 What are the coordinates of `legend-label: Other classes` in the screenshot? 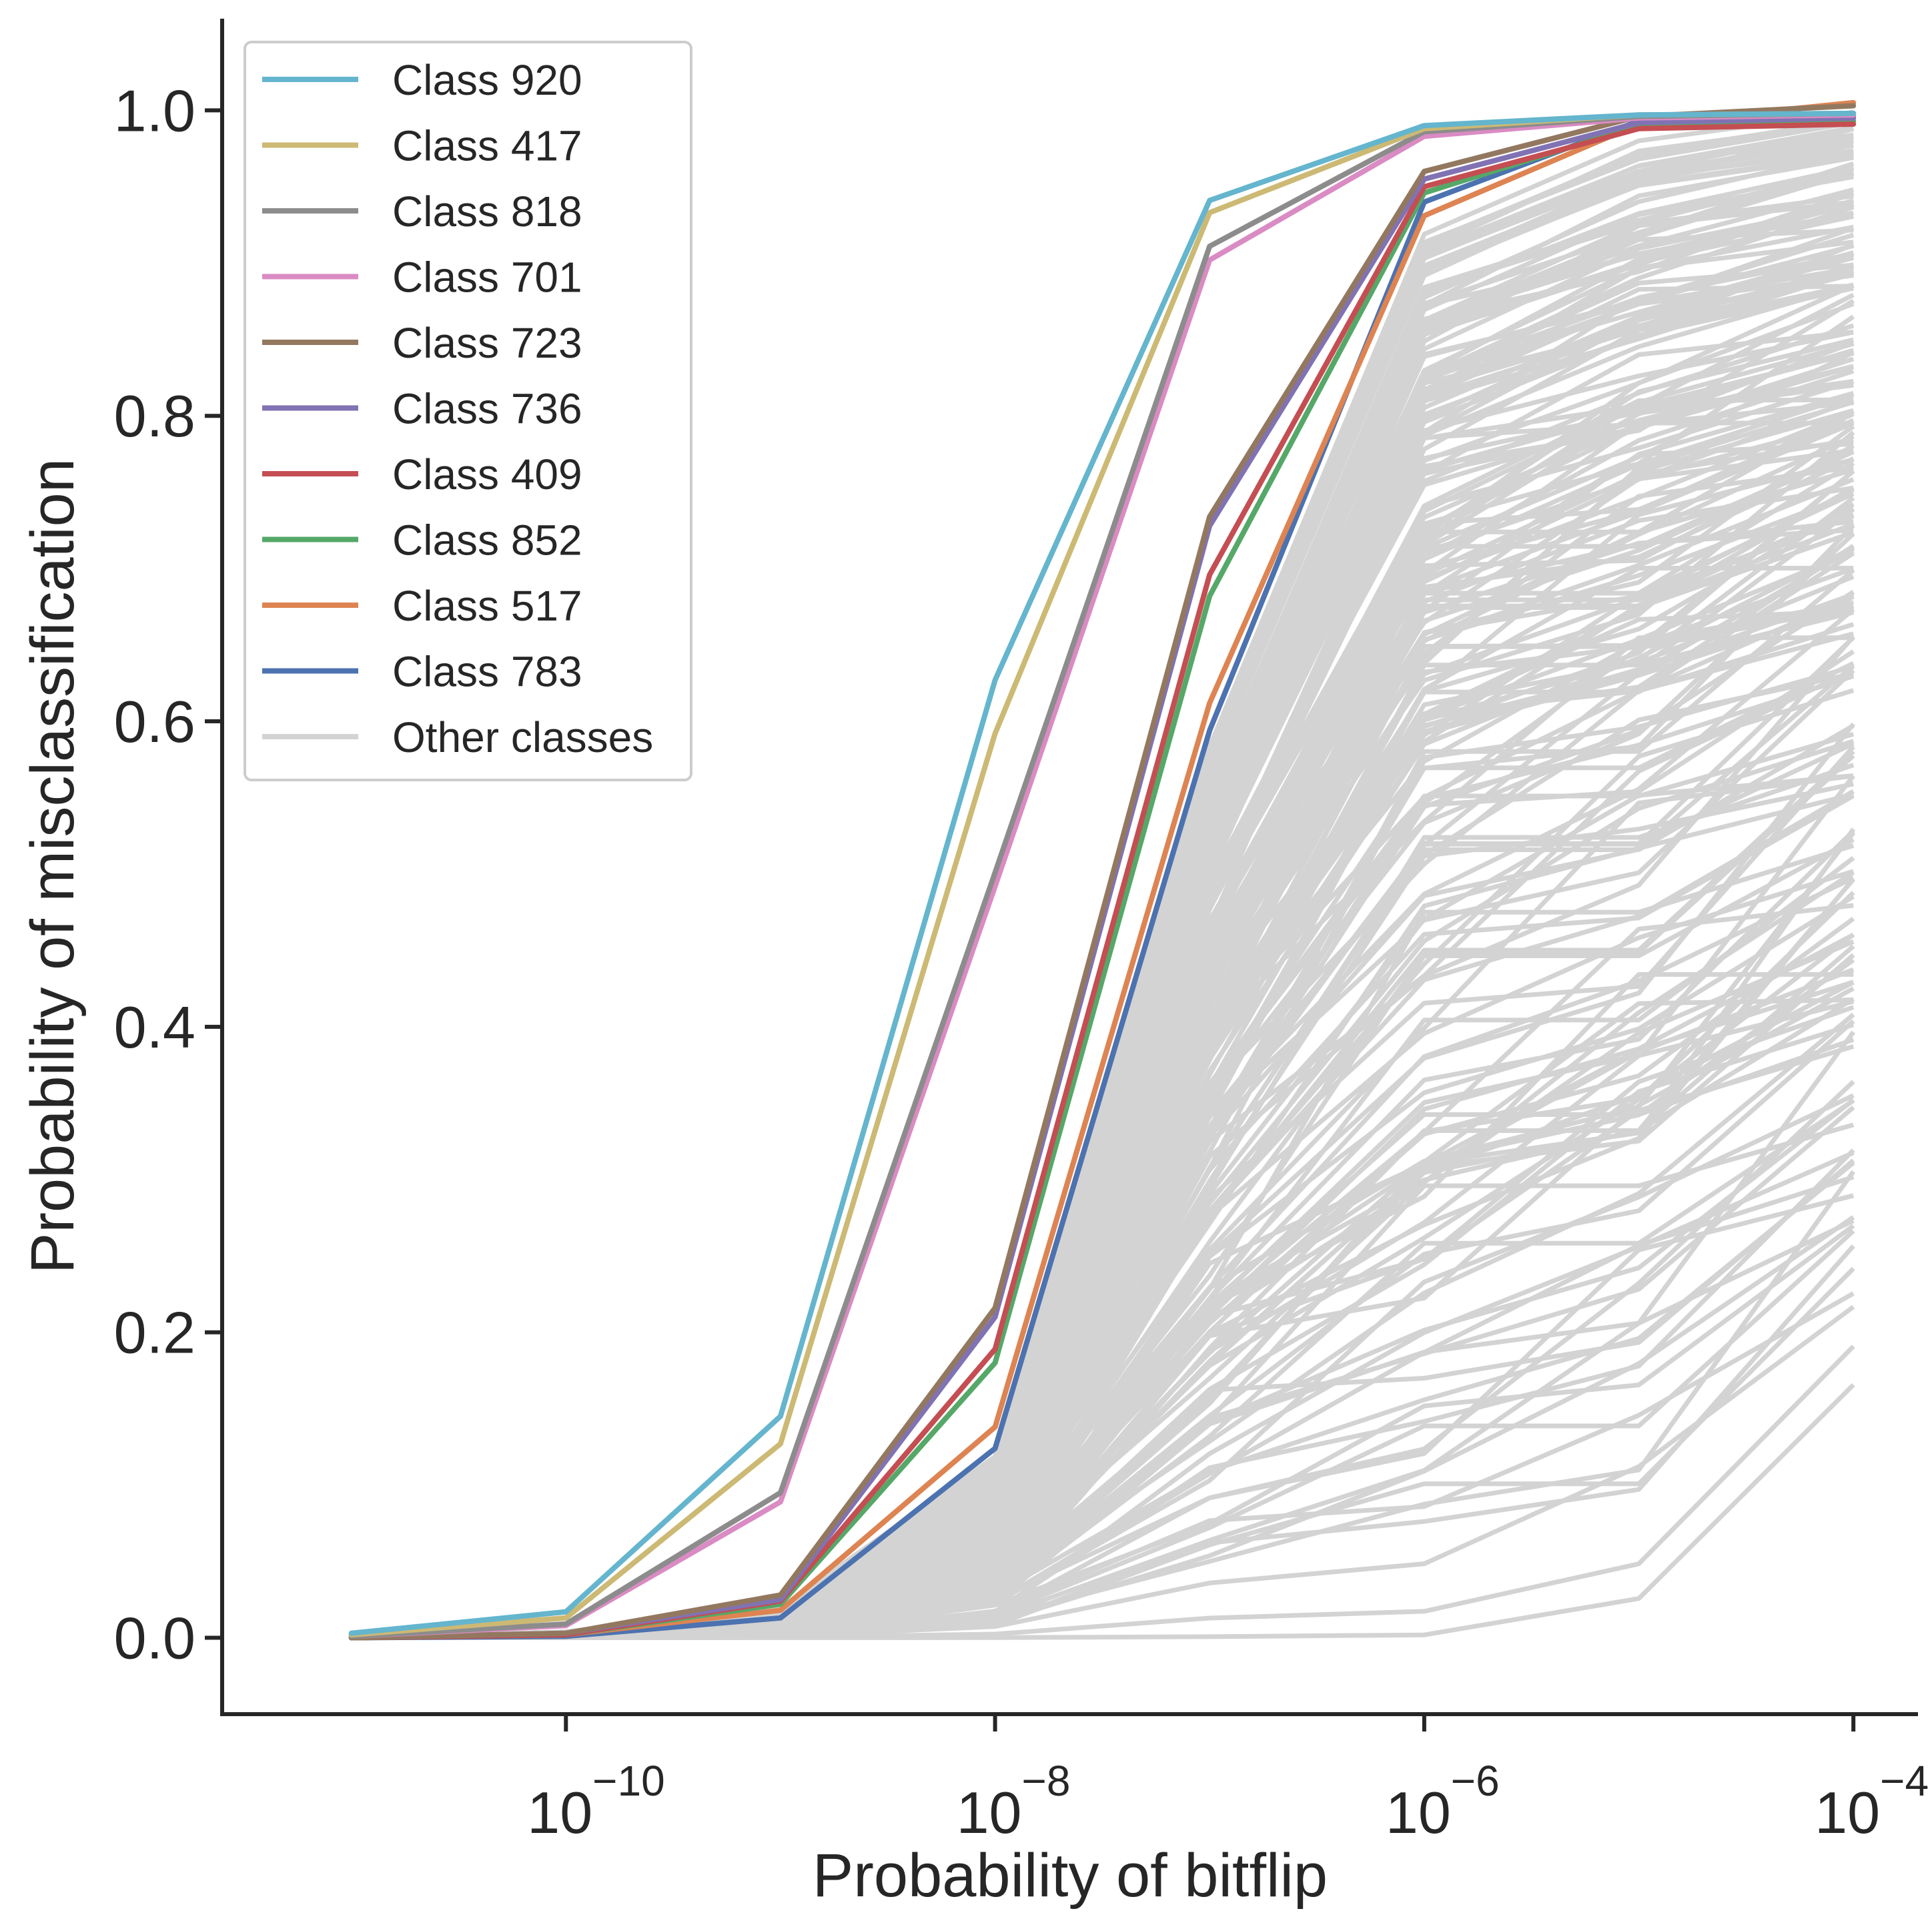 It's located at (522, 737).